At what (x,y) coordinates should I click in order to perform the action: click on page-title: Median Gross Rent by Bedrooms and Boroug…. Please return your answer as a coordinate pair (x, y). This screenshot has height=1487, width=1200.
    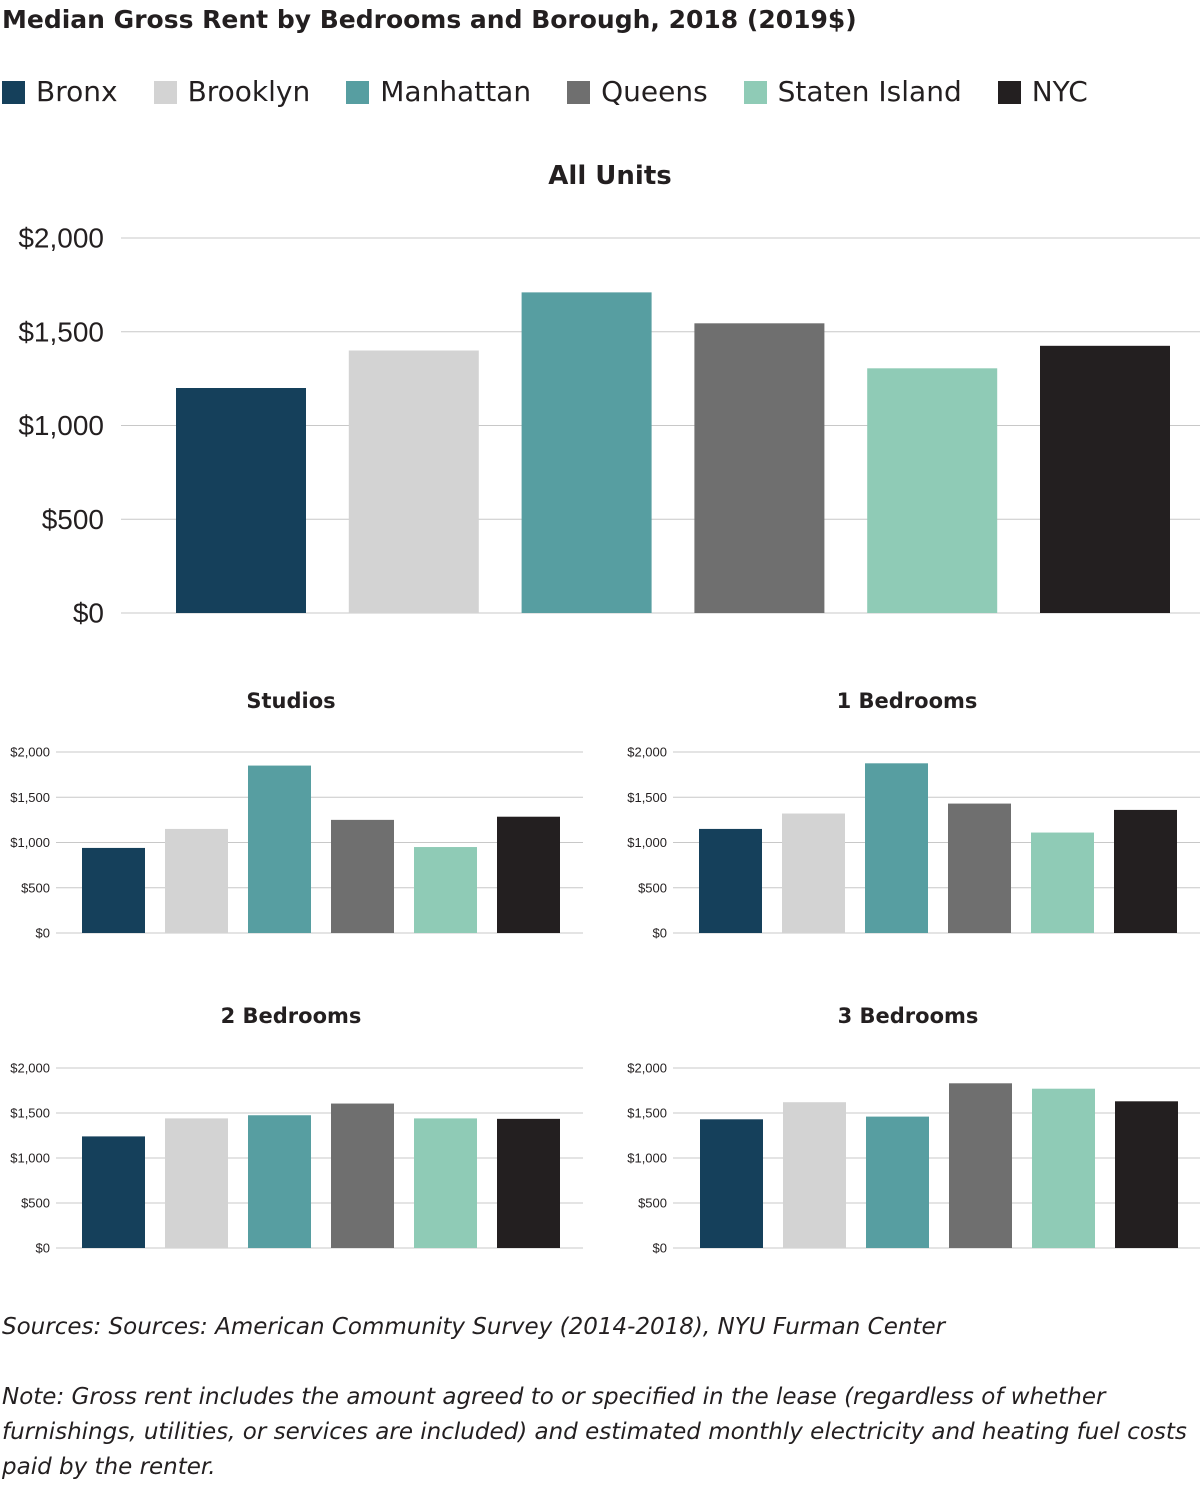
    Looking at the image, I should click on (429, 19).